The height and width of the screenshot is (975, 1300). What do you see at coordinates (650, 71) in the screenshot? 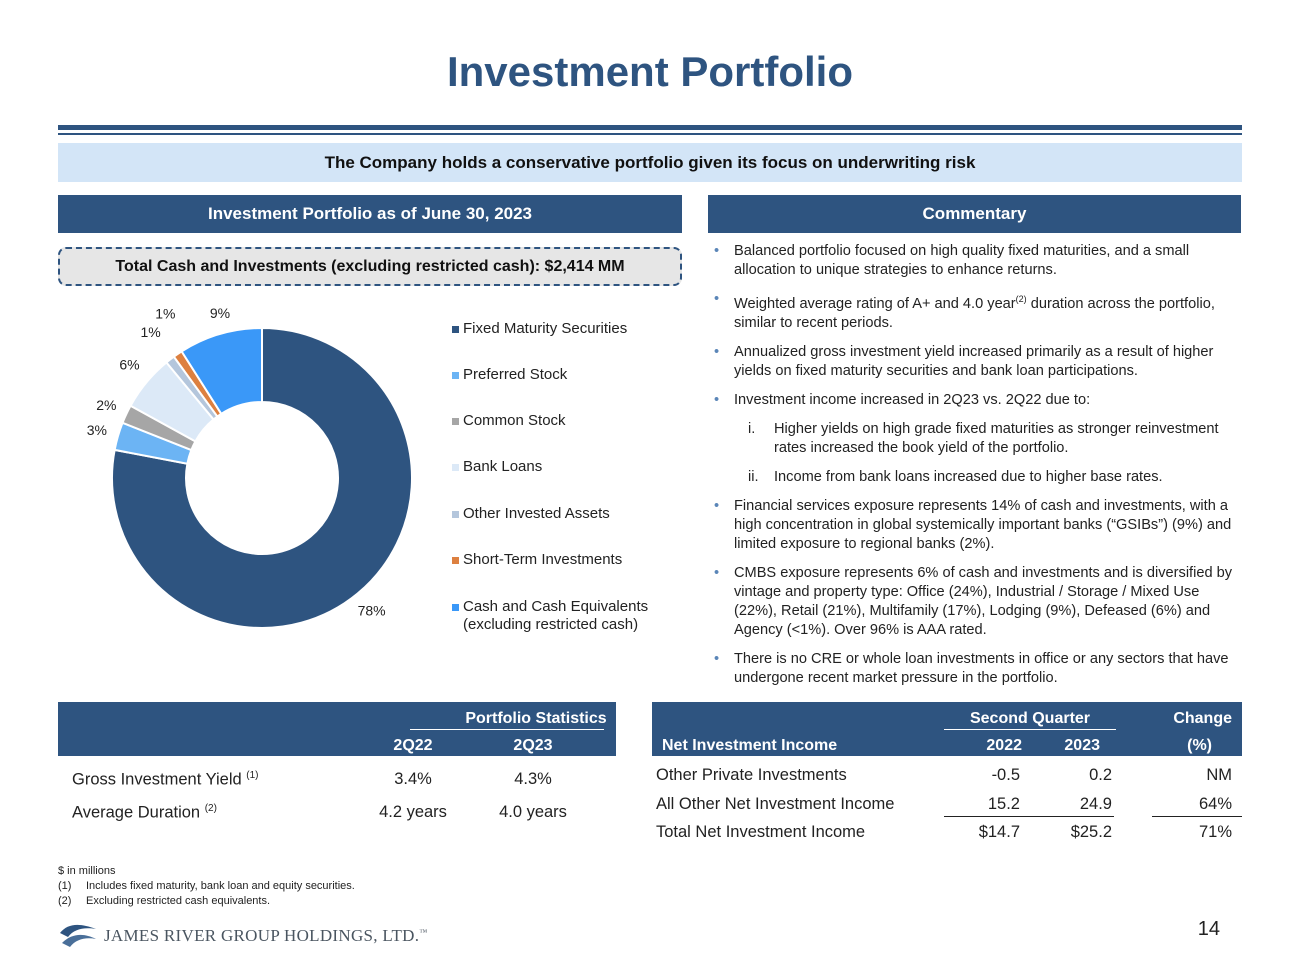
I see `page-title: Investment Portfolio` at bounding box center [650, 71].